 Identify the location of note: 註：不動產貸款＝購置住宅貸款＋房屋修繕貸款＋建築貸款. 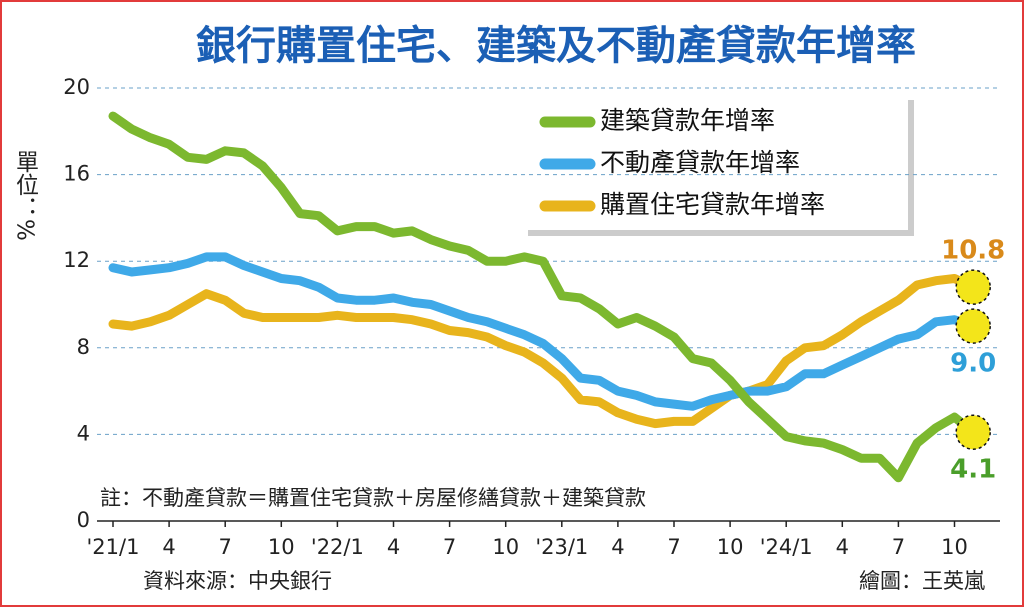
(373, 498).